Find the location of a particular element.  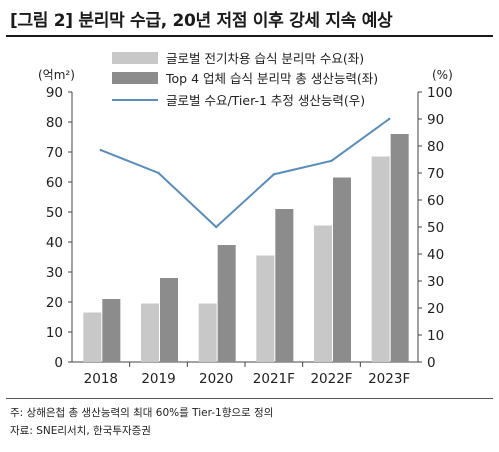

right-tick-label: 70 is located at coordinates (435, 174).